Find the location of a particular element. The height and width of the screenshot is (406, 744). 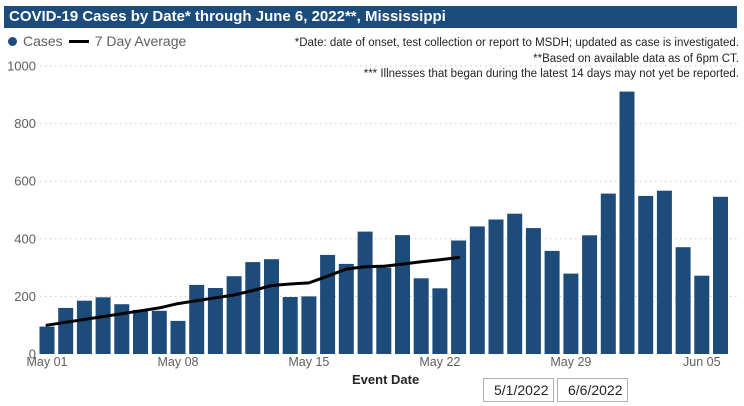

y-tick-label-200: 200 is located at coordinates (25, 296).